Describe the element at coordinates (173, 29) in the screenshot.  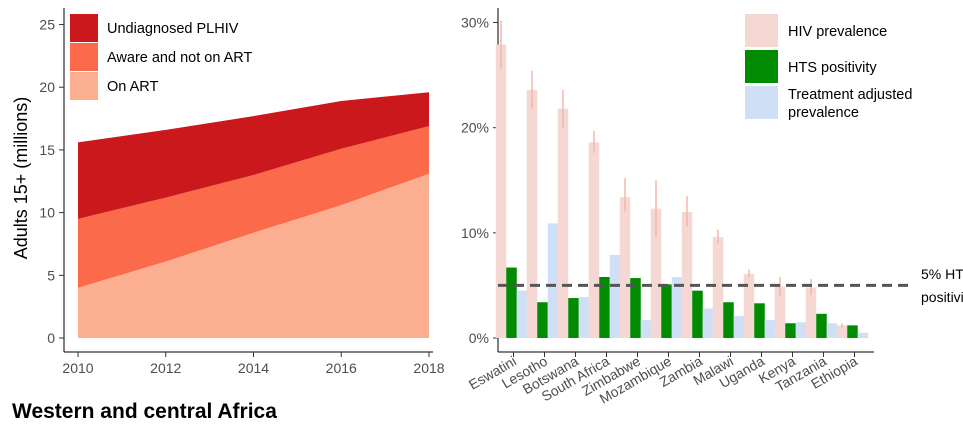
I see `legend-label: Undiagnosed PLHIV` at that location.